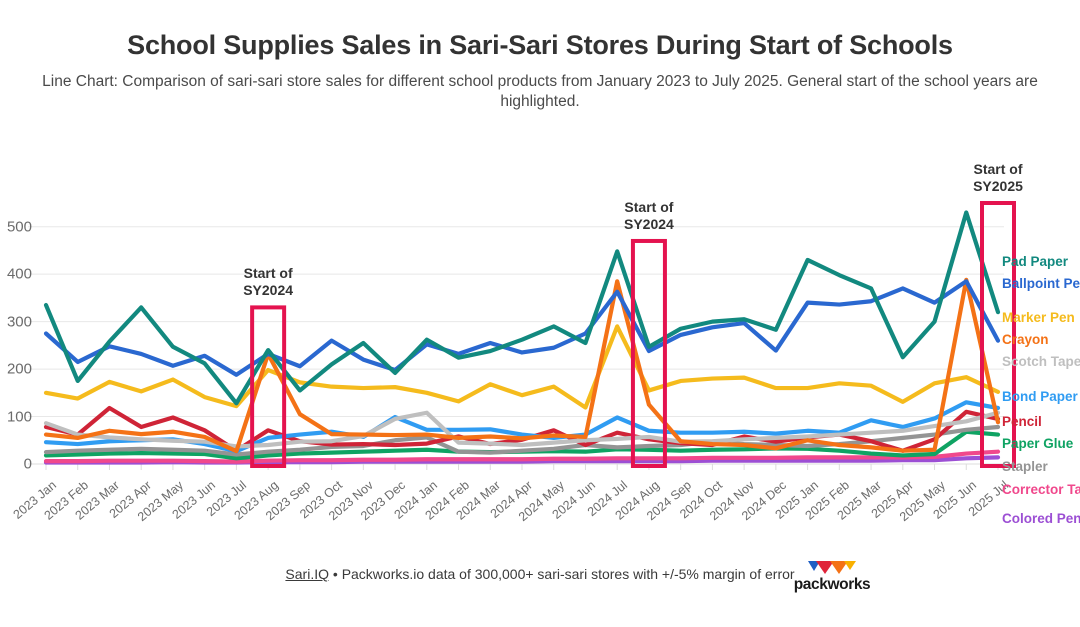  Describe the element at coordinates (19, 274) in the screenshot. I see `y-axis-tick-label: 400` at that location.